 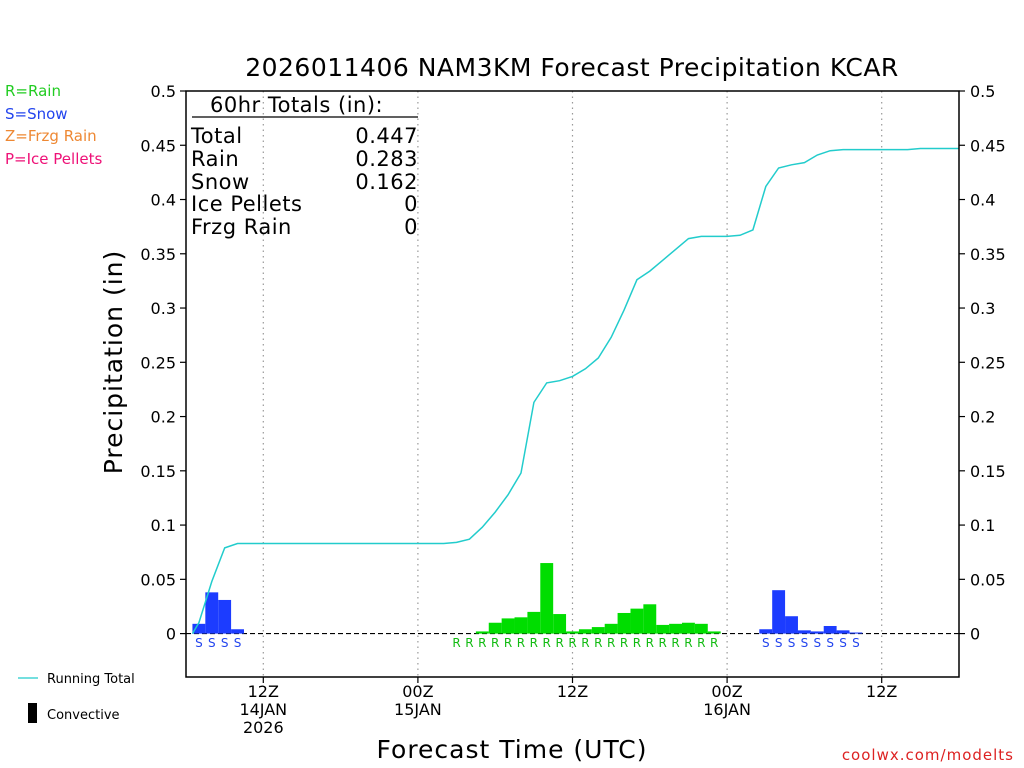 I want to click on x-tick-label: 15JAN, so click(x=418, y=709).